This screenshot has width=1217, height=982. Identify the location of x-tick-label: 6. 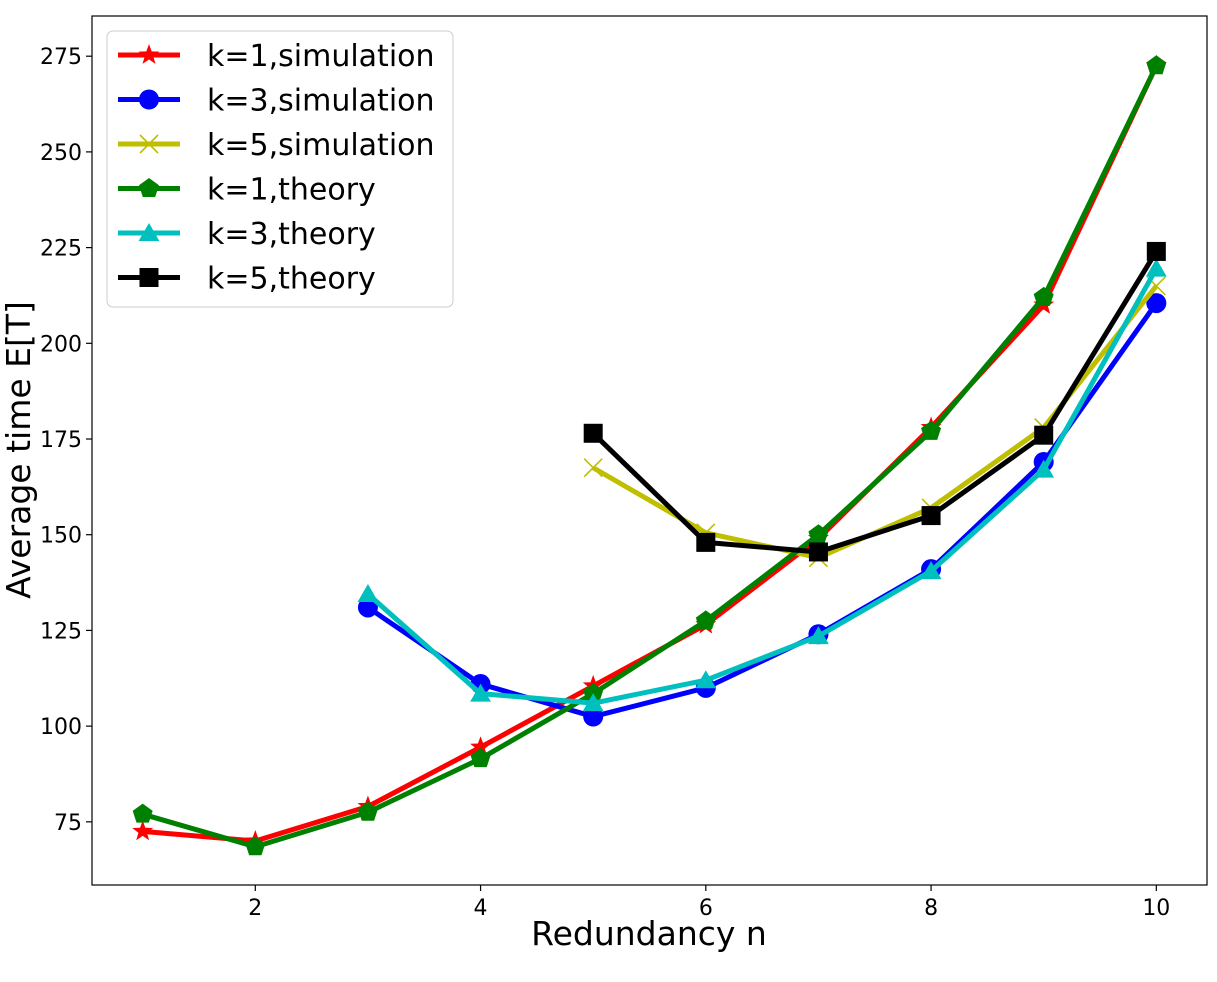
(706, 908).